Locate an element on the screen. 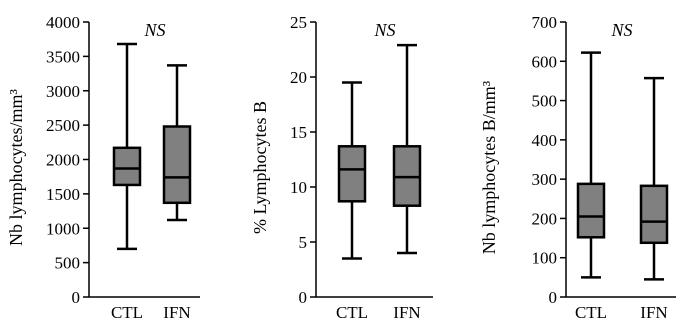 This screenshot has height=320, width=682. y-tick-label: 2000 is located at coordinates (63, 160).